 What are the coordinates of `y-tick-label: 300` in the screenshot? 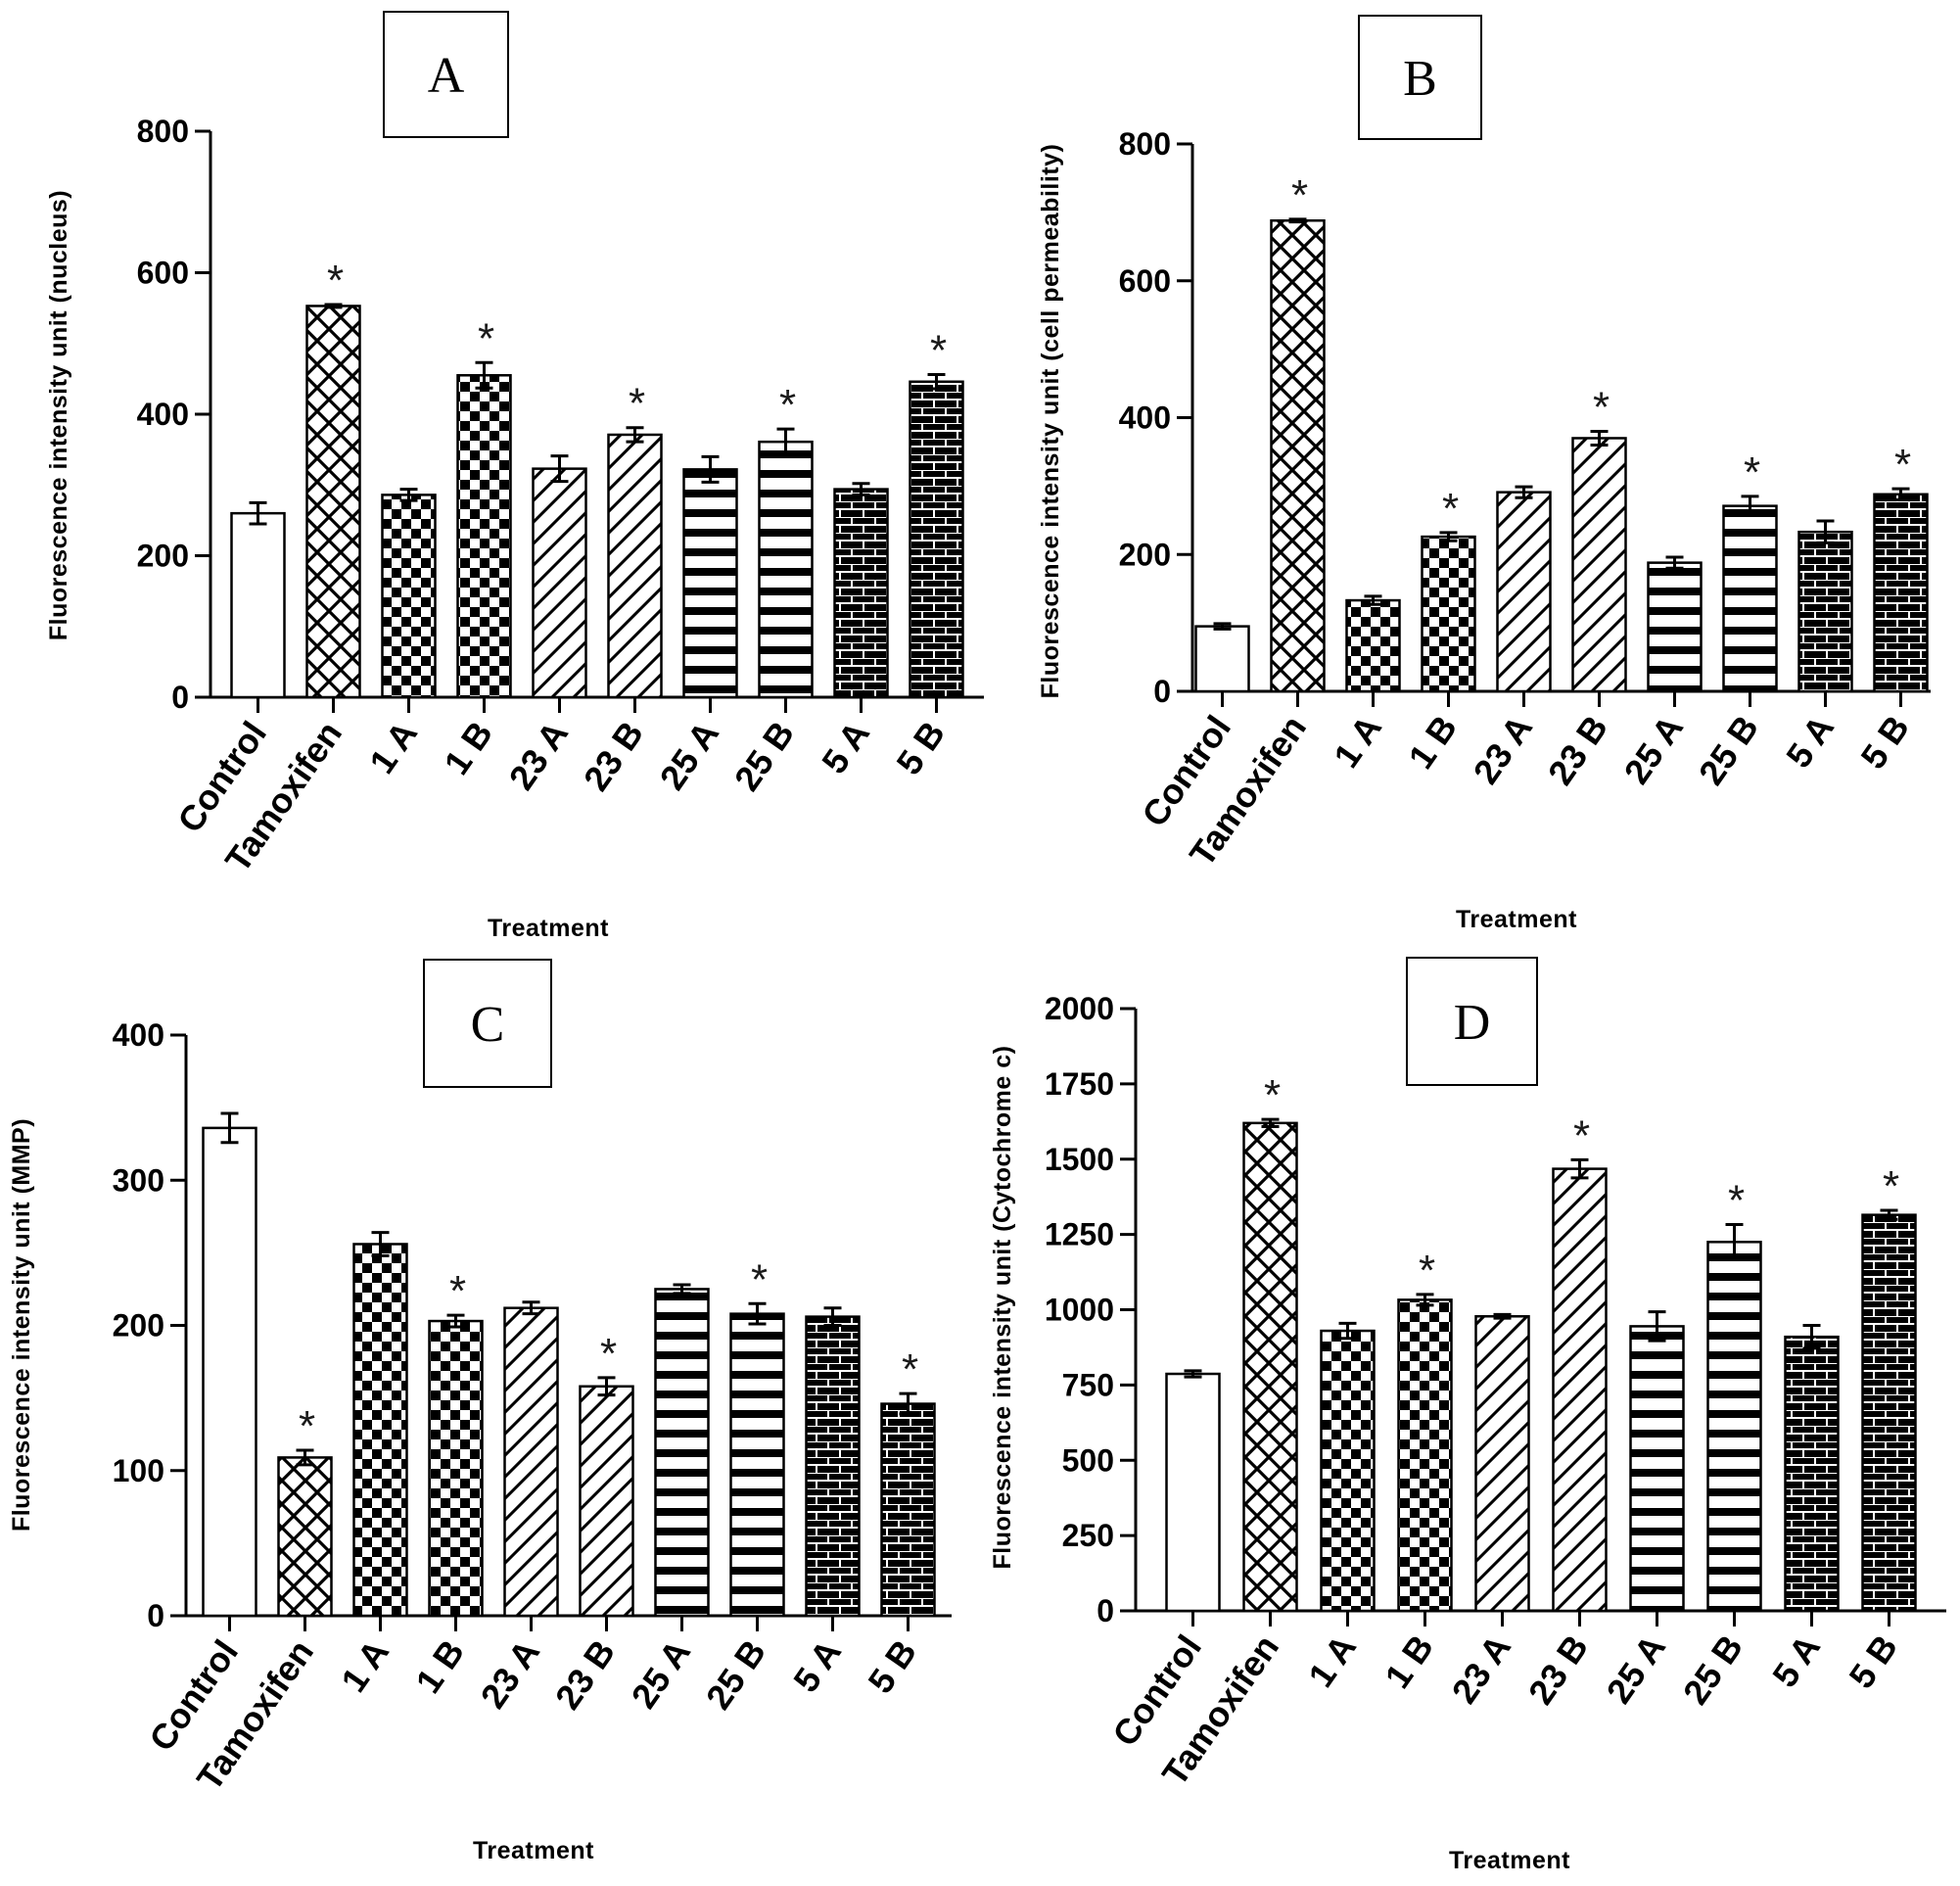 It's located at (138, 1180).